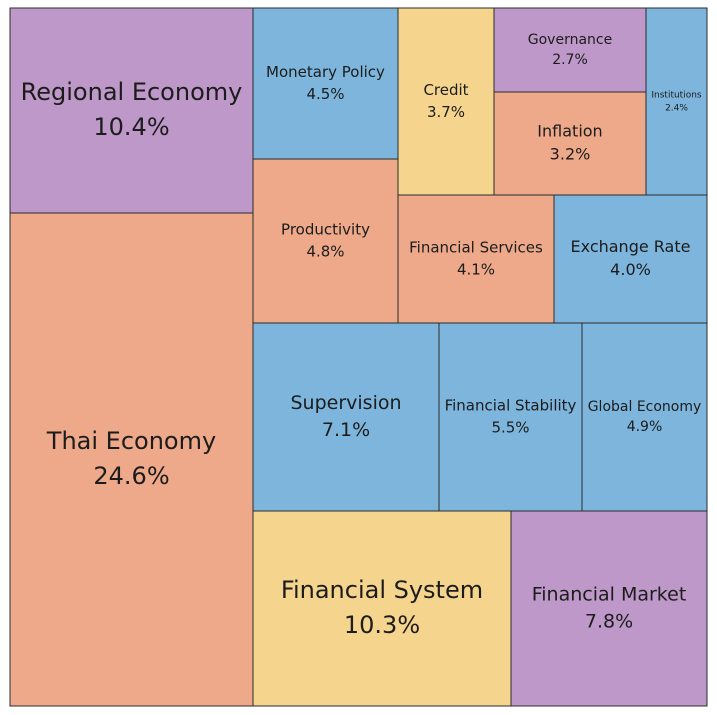 The height and width of the screenshot is (715, 717). Describe the element at coordinates (645, 427) in the screenshot. I see `tile-value-global-economy: 4.9%` at that location.